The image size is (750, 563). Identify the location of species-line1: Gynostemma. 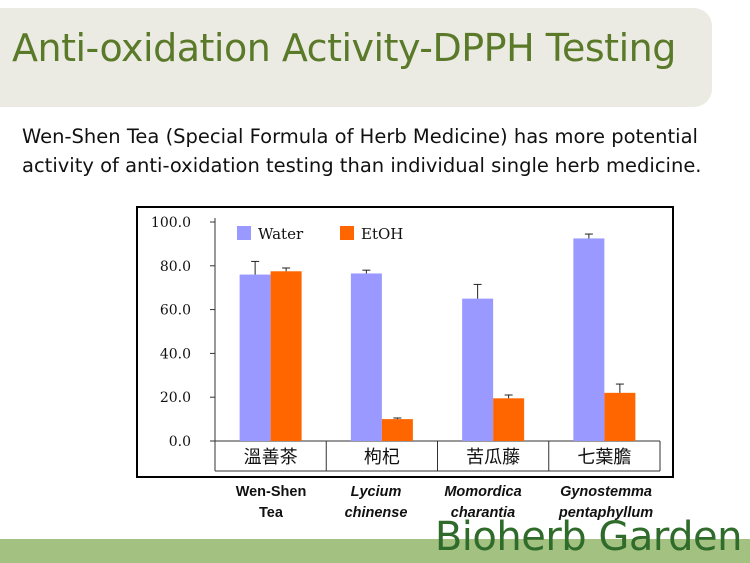
(606, 492).